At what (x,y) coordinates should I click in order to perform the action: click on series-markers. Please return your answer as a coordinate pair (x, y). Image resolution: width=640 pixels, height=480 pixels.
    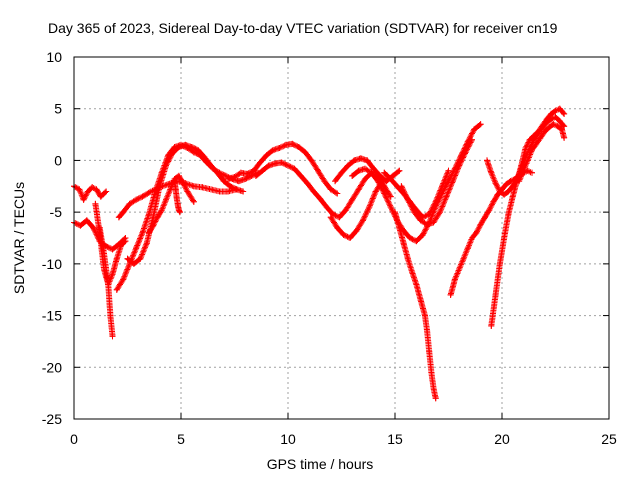
    Looking at the image, I should click on (187, 217).